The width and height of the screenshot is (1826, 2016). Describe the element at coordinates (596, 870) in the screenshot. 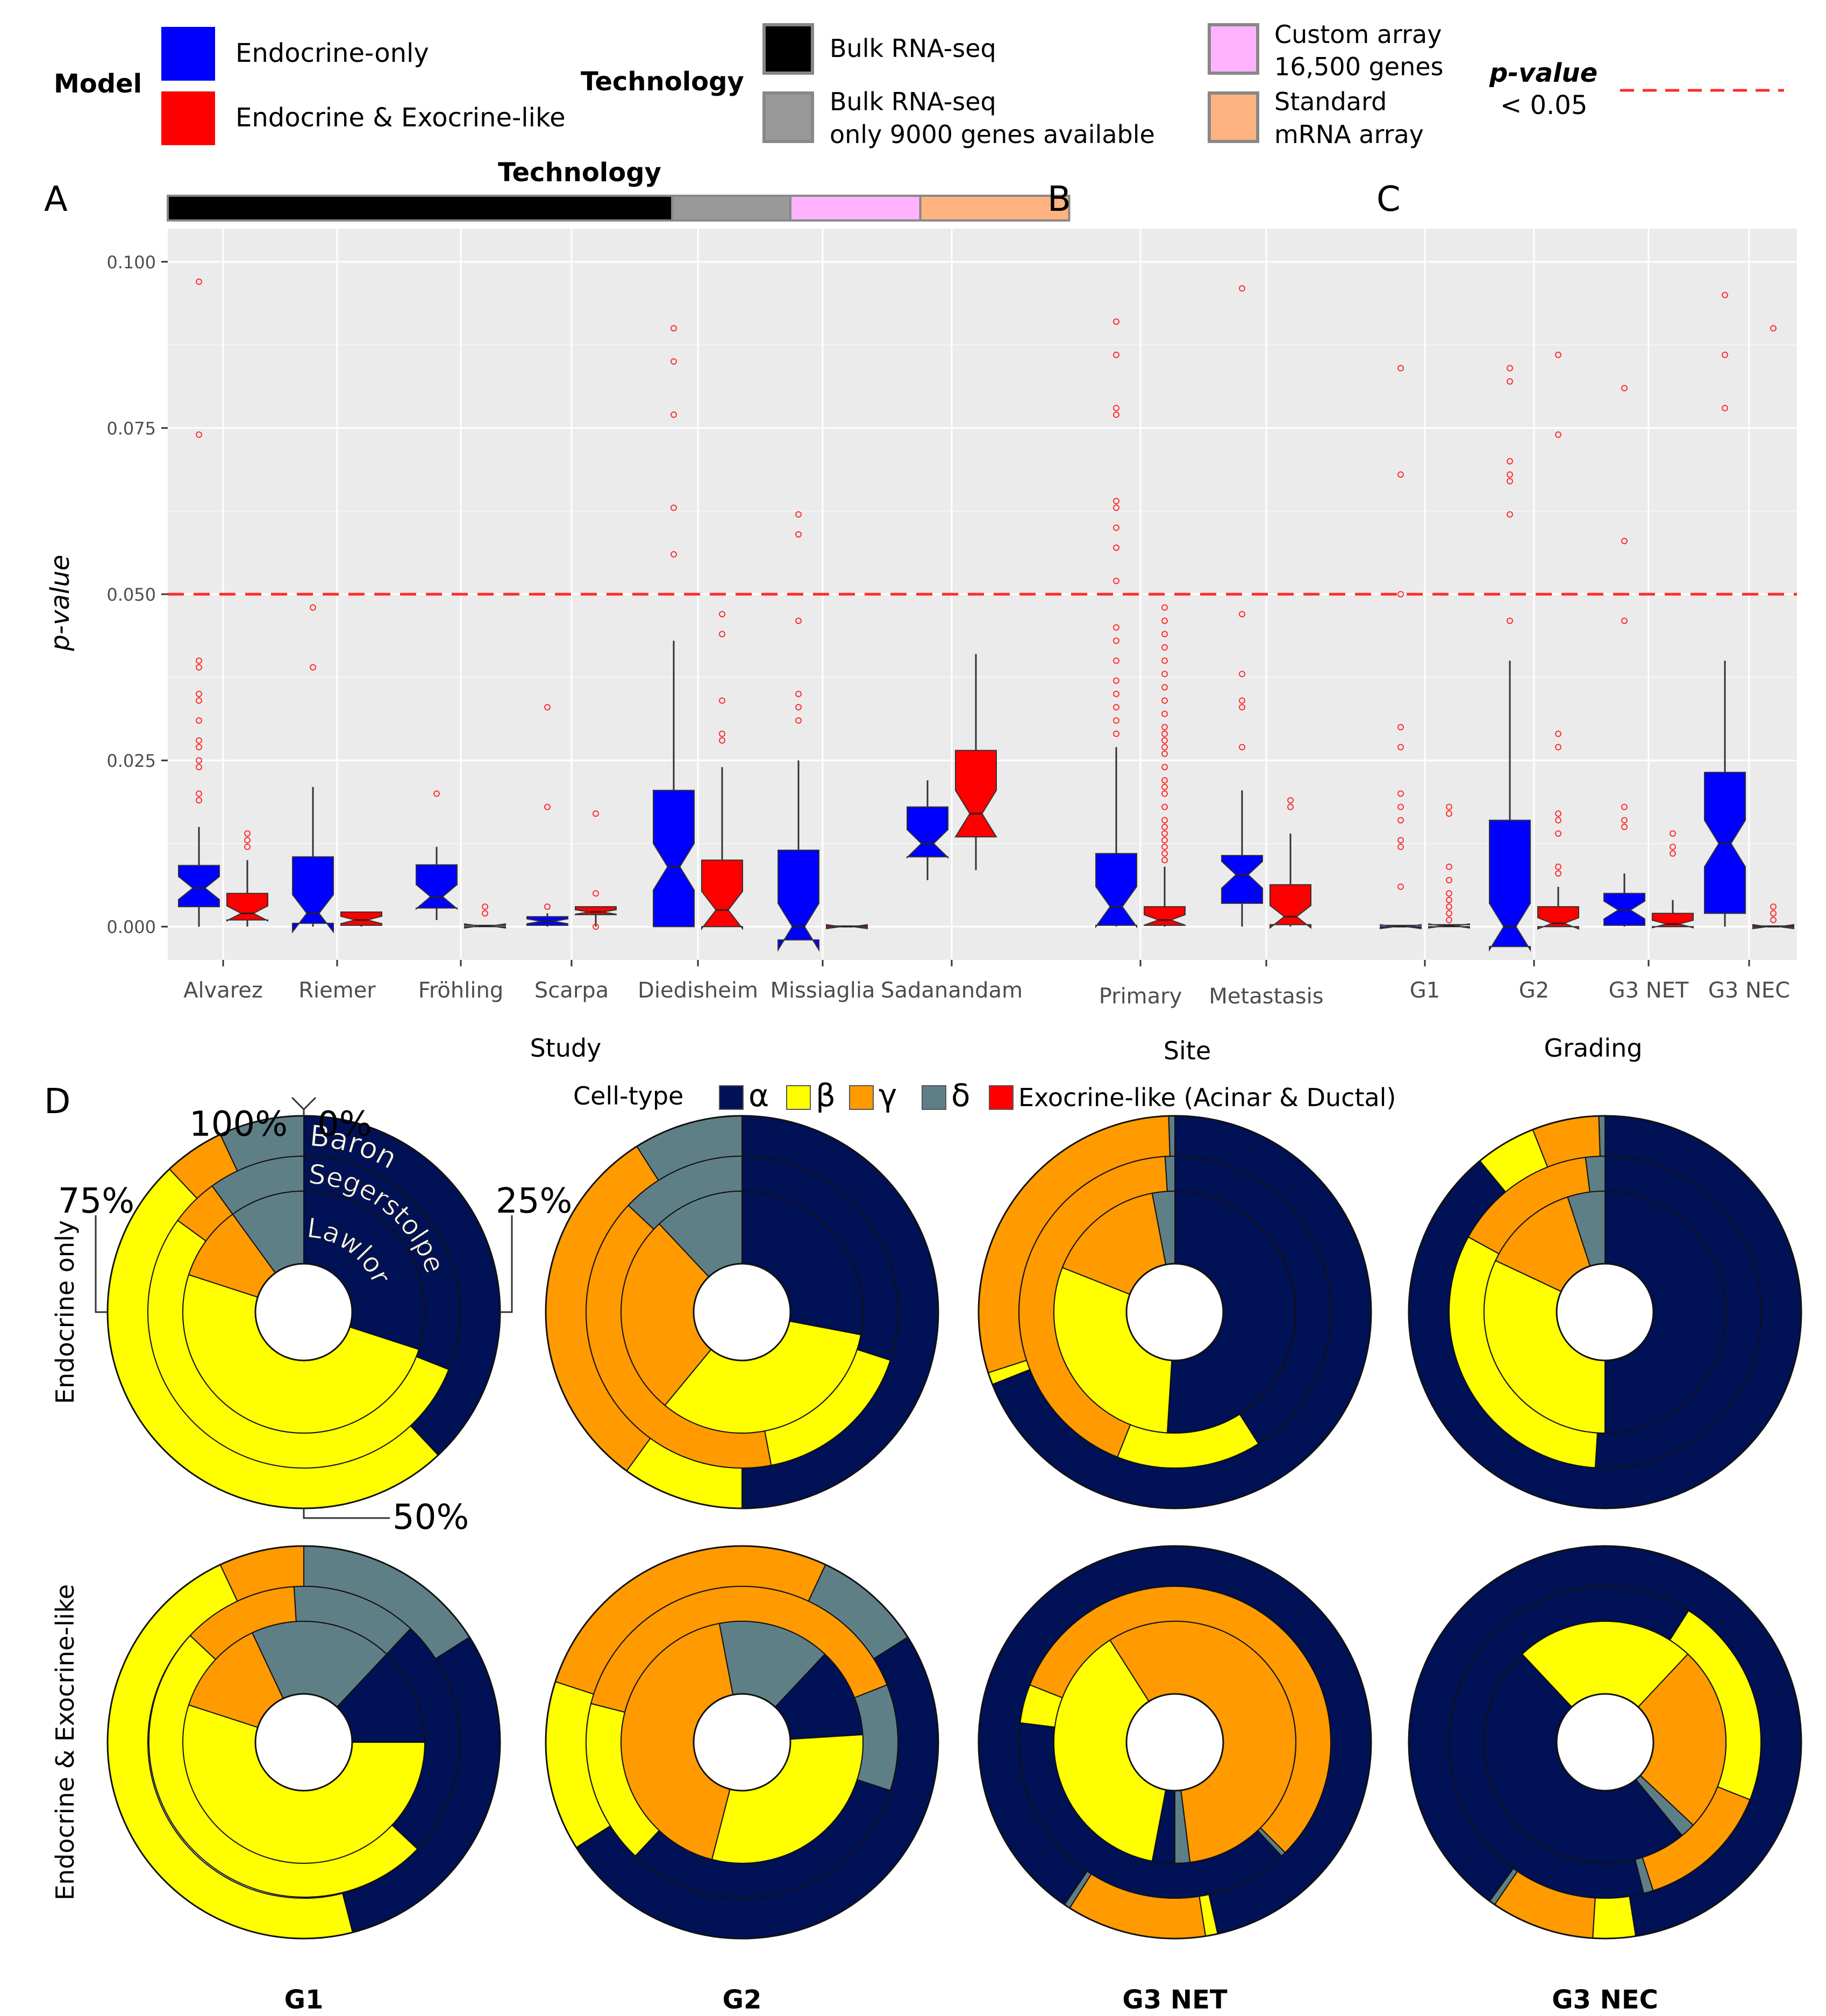

I see `box-endocrine-exocrine-like-scarpa` at that location.